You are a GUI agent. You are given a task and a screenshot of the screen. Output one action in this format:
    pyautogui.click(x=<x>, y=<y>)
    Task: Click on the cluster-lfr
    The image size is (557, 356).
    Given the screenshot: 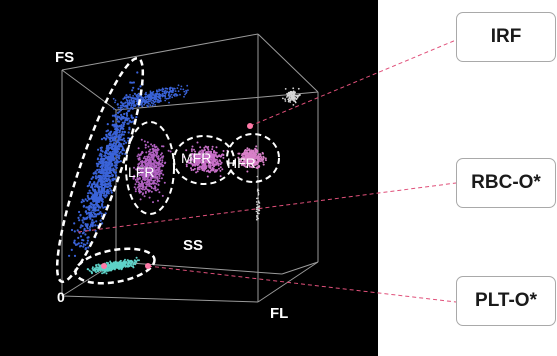 What is the action you would take?
    pyautogui.click(x=152, y=171)
    